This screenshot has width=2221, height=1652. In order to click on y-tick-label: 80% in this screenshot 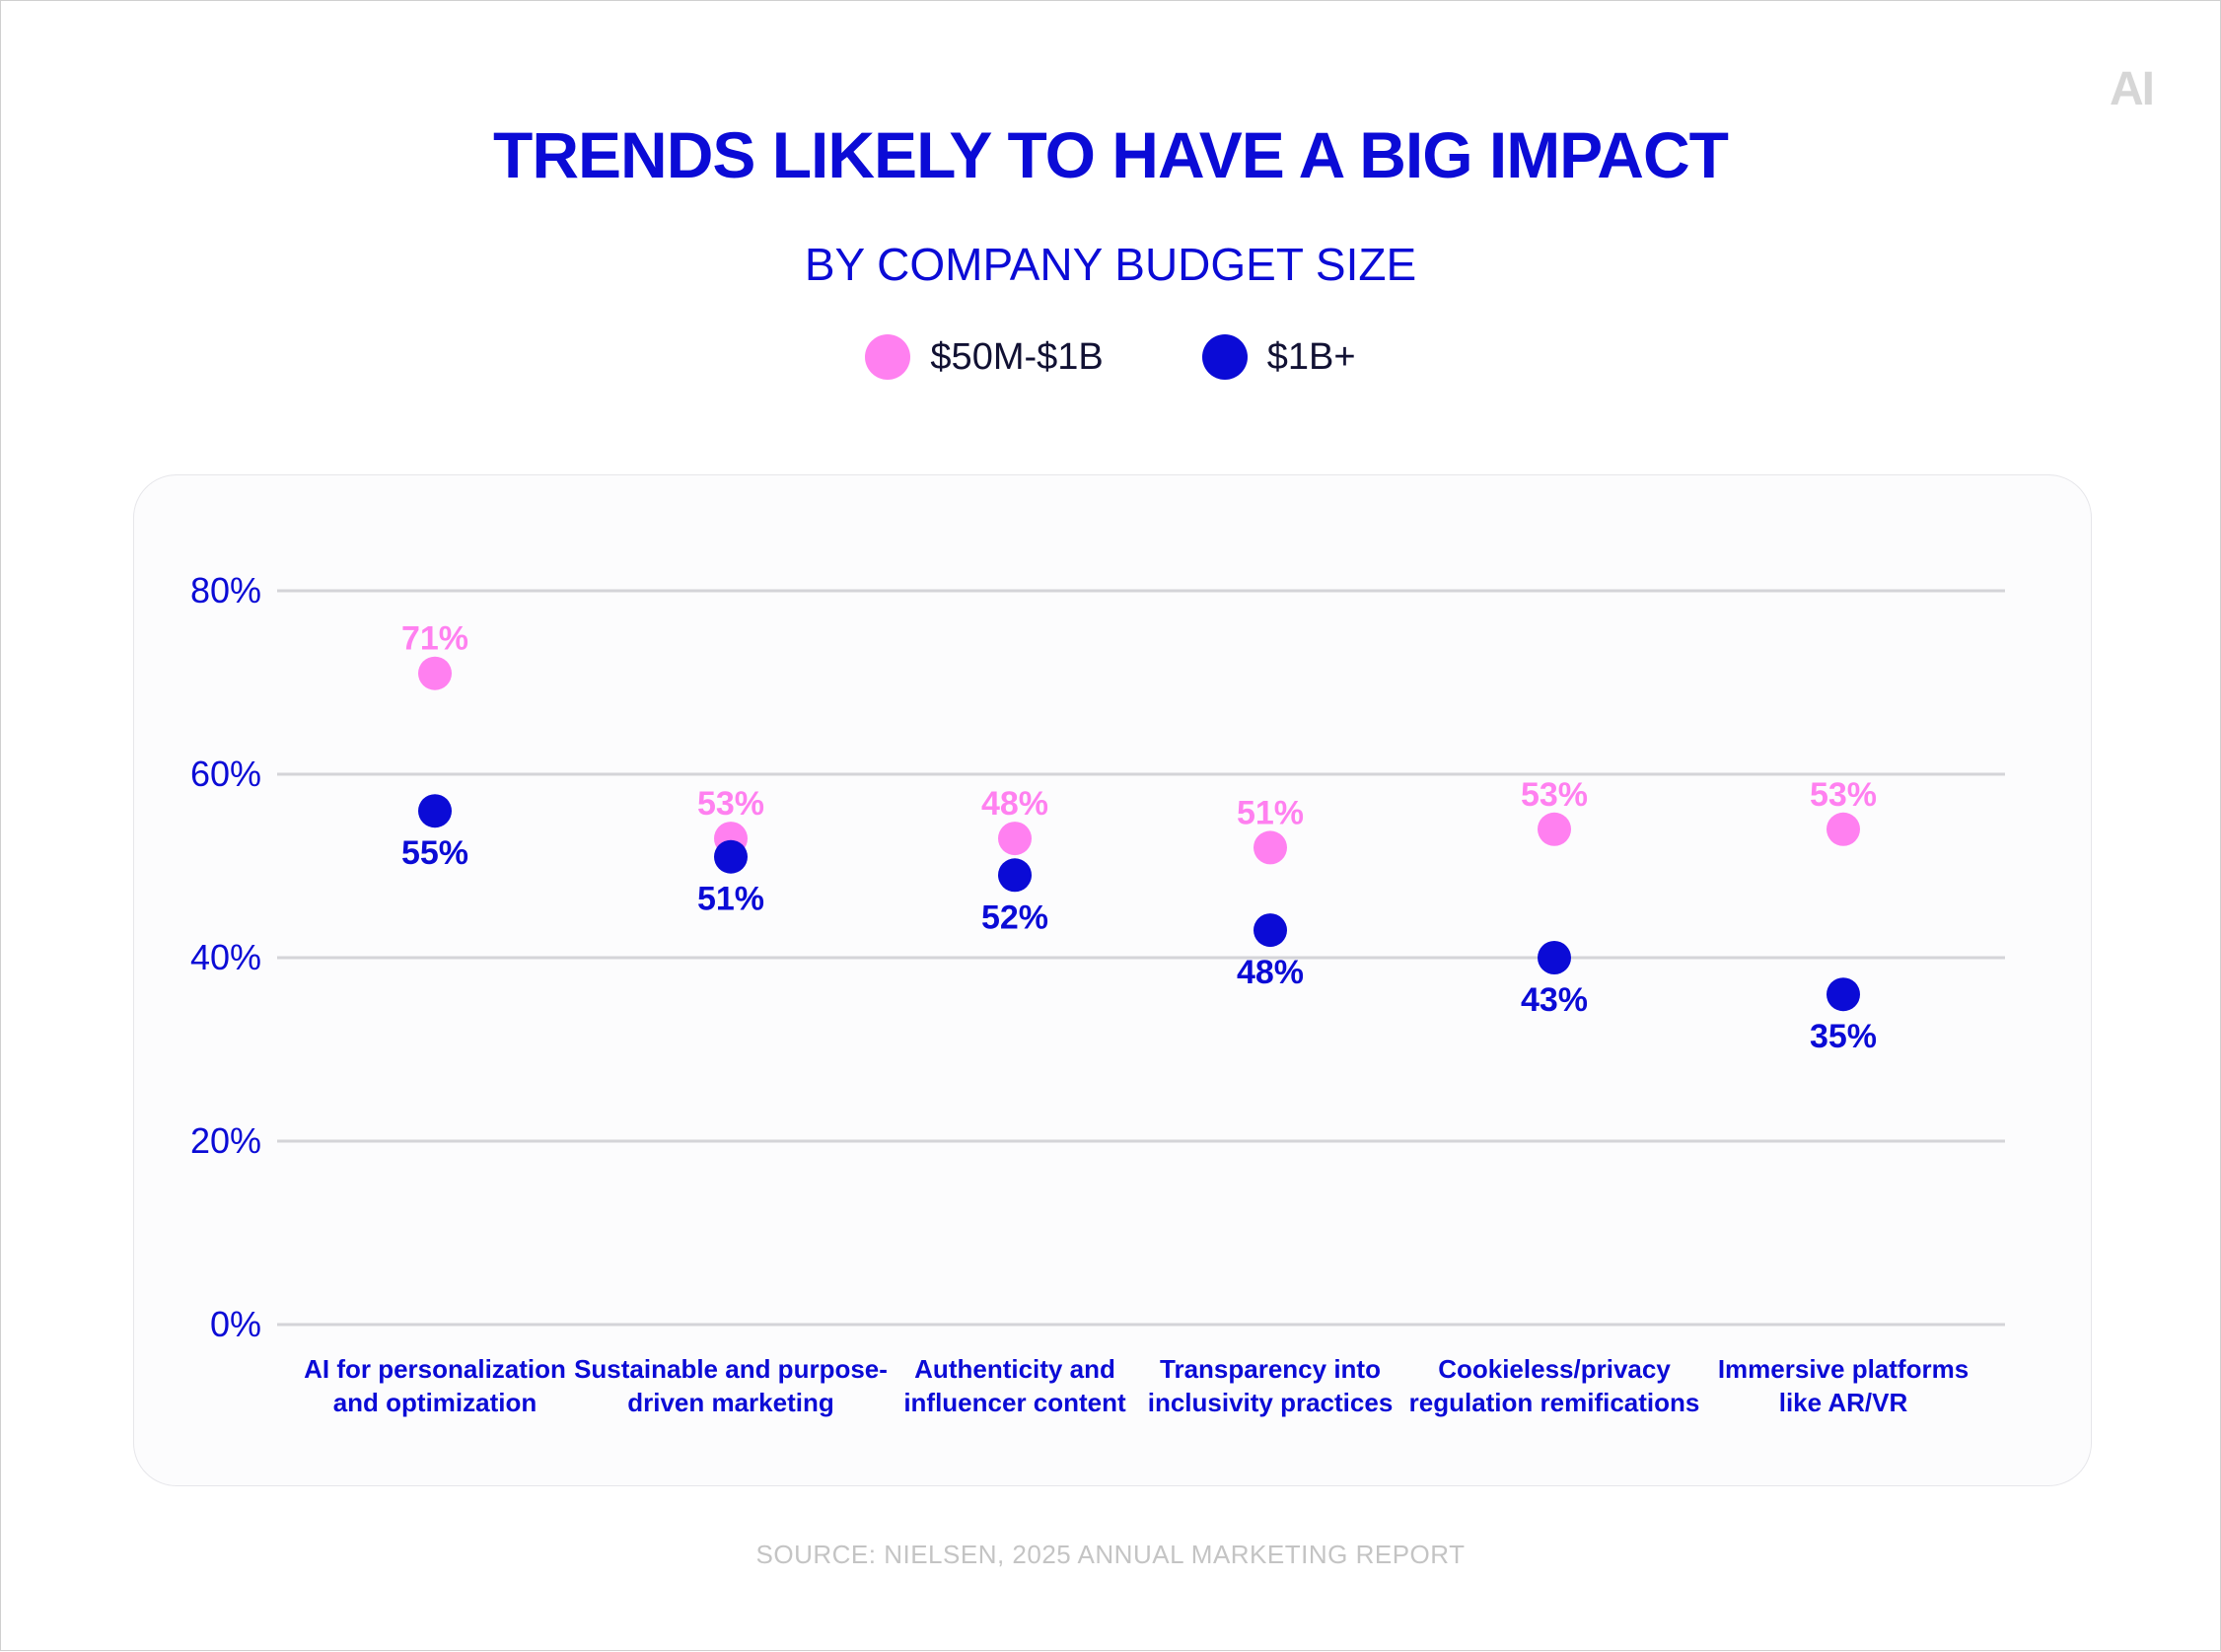, I will do `click(225, 590)`.